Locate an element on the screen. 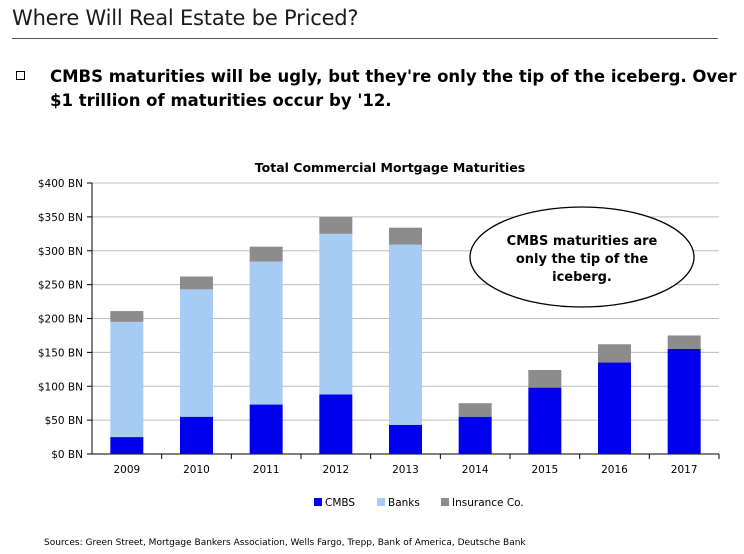 The image size is (744, 554). bar-cmbs-2014 is located at coordinates (475, 435).